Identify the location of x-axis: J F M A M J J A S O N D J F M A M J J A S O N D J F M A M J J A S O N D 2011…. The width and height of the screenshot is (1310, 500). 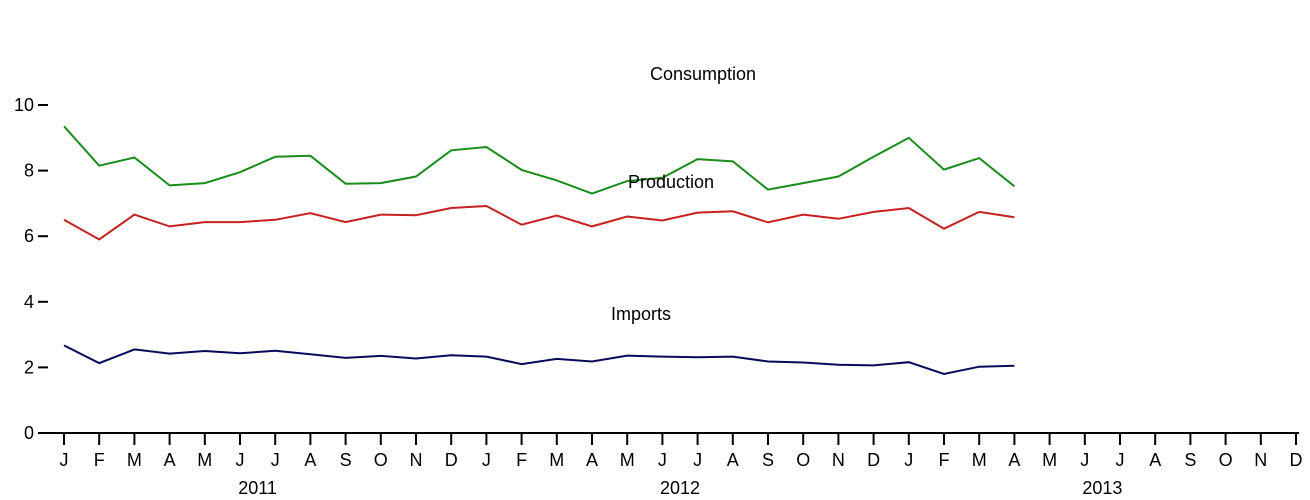
(670, 465).